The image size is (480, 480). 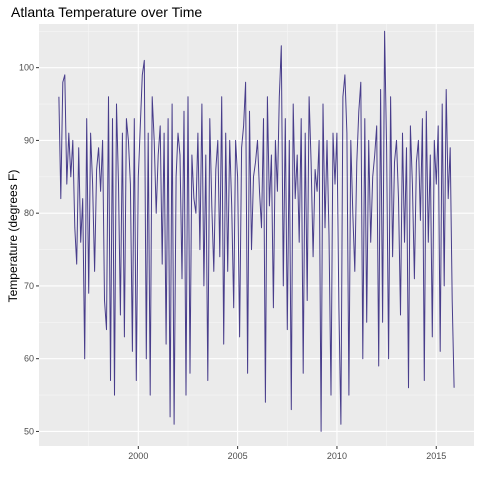 What do you see at coordinates (29, 249) in the screenshot?
I see `y-axis: 50 60 70 80 90 100` at bounding box center [29, 249].